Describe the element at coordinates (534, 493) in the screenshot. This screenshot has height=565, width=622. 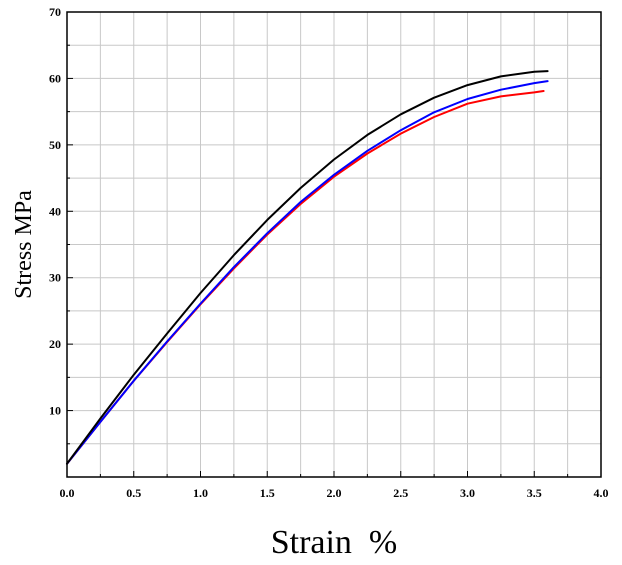
I see `x-tick-label: 3.5` at that location.